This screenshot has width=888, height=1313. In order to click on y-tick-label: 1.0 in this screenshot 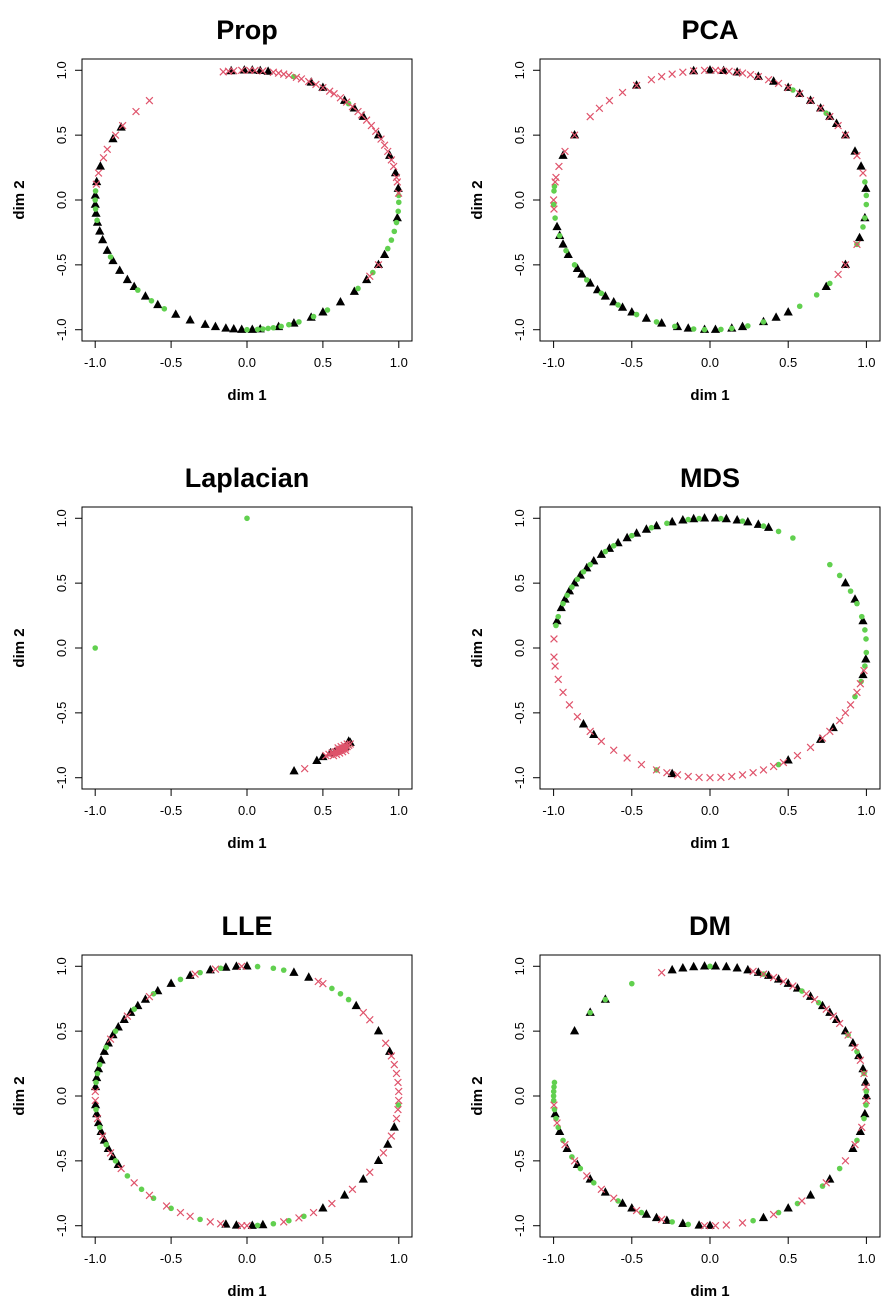, I will do `click(519, 966)`.